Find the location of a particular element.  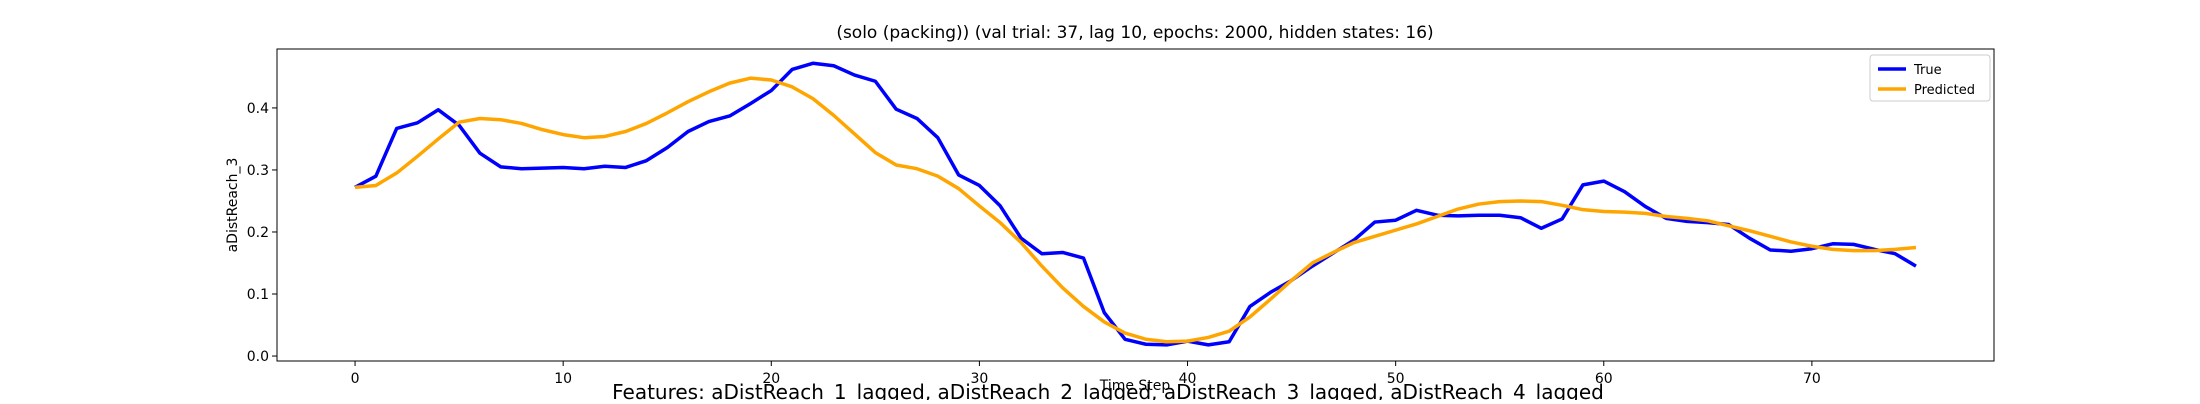

x-tick-label: 50 is located at coordinates (1396, 379).